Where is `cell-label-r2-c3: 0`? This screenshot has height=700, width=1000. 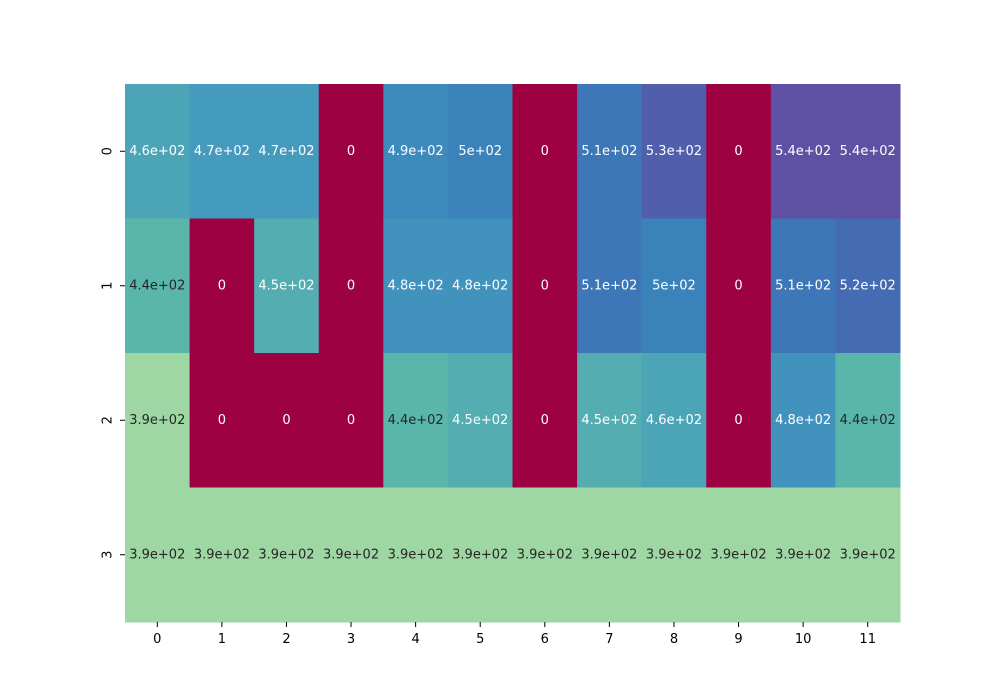
cell-label-r2-c3: 0 is located at coordinates (351, 420).